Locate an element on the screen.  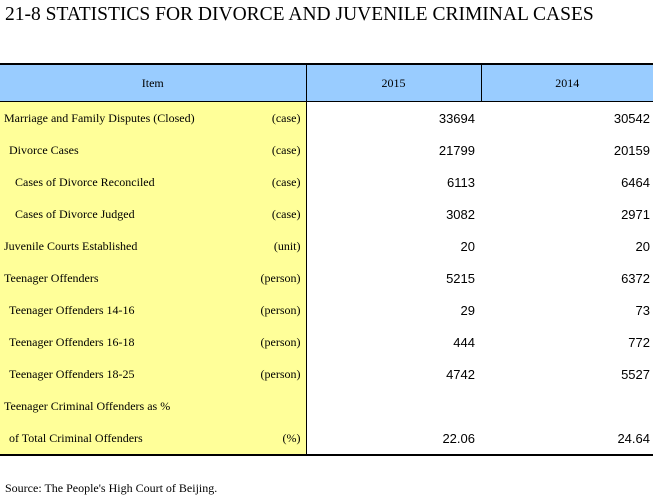
table-row: Teenager Offenders 14-16 (person) 29 73 is located at coordinates (326, 310).